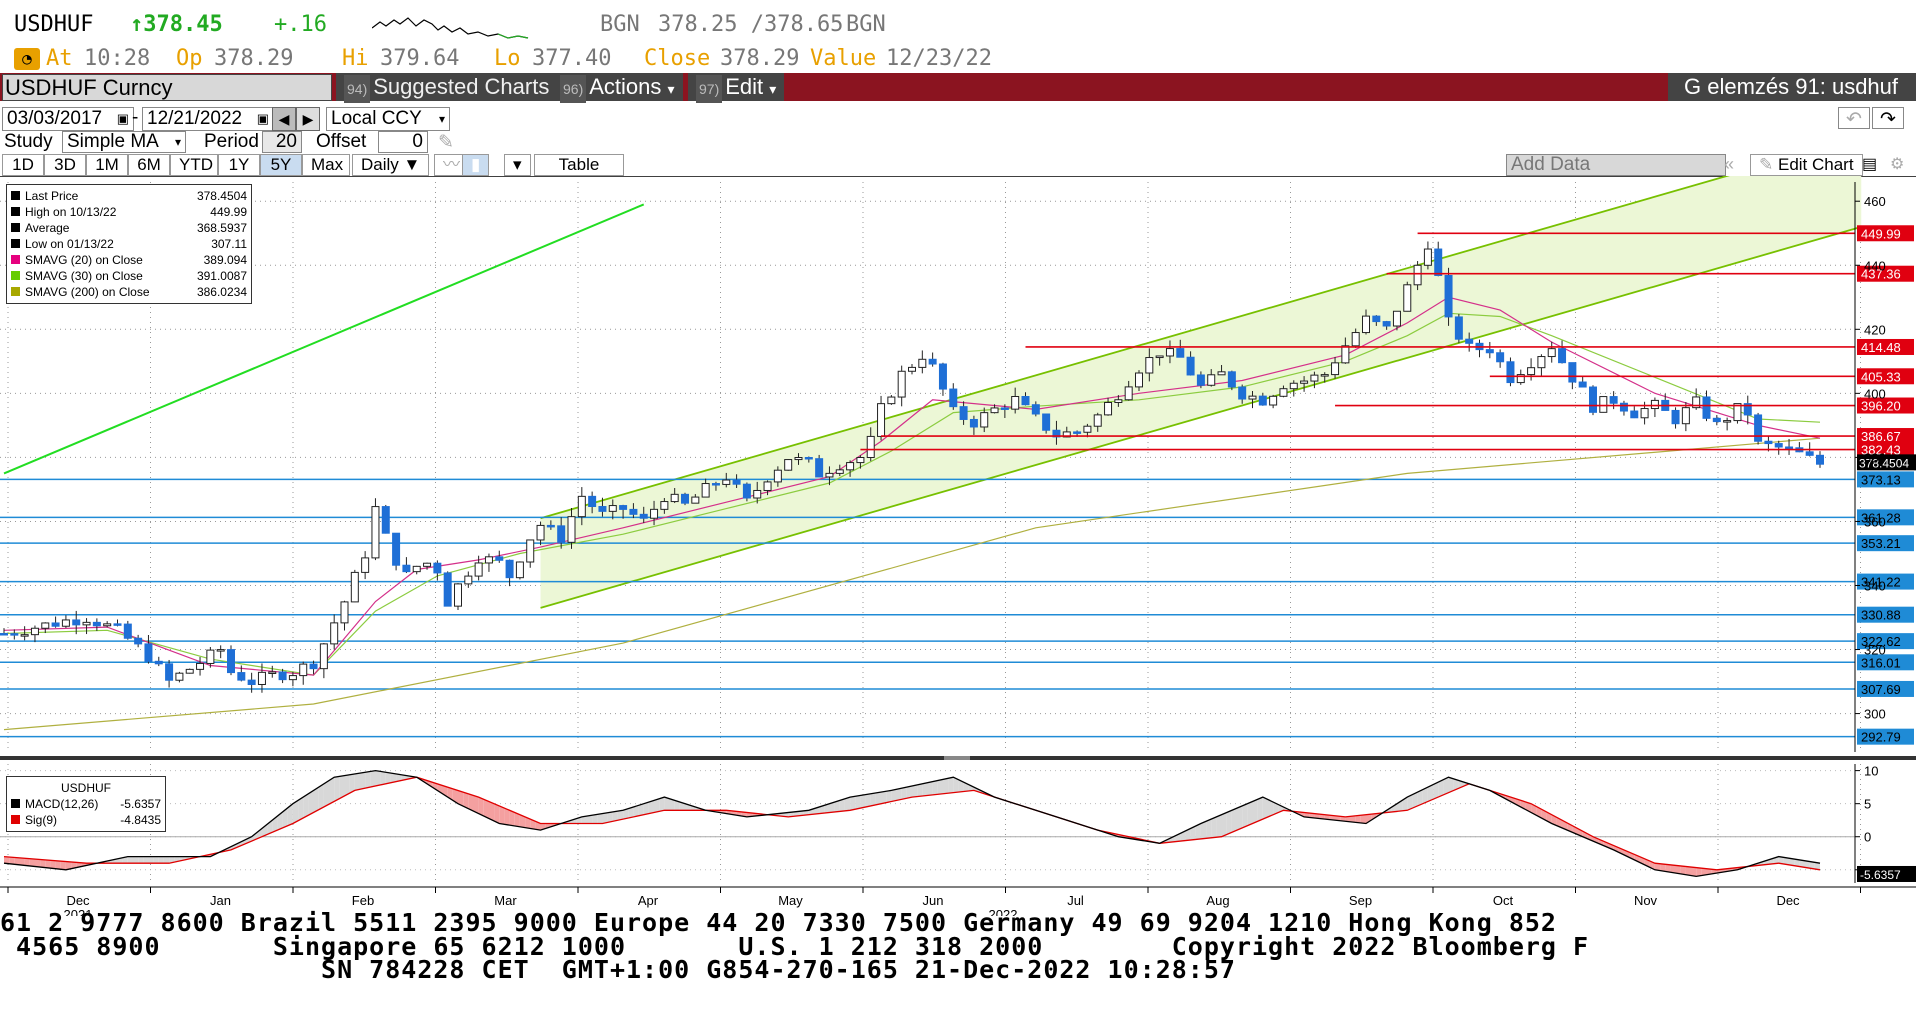 Image resolution: width=1916 pixels, height=1024 pixels. What do you see at coordinates (1806, 165) in the screenshot?
I see `edit-chart-button: ✎ Edit Chart` at bounding box center [1806, 165].